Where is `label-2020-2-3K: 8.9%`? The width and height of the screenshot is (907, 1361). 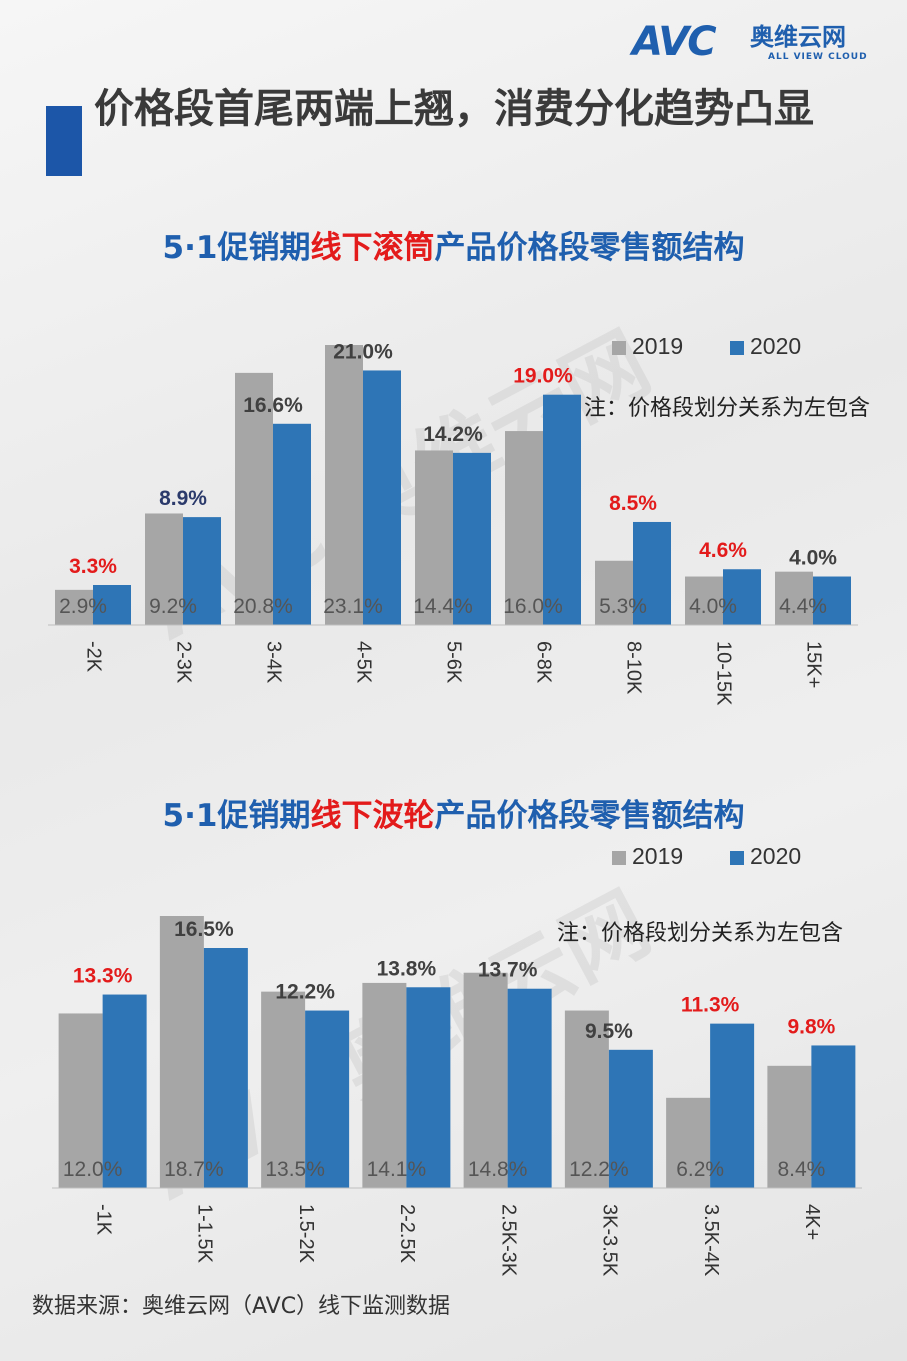 label-2020-2-3K: 8.9% is located at coordinates (183, 498).